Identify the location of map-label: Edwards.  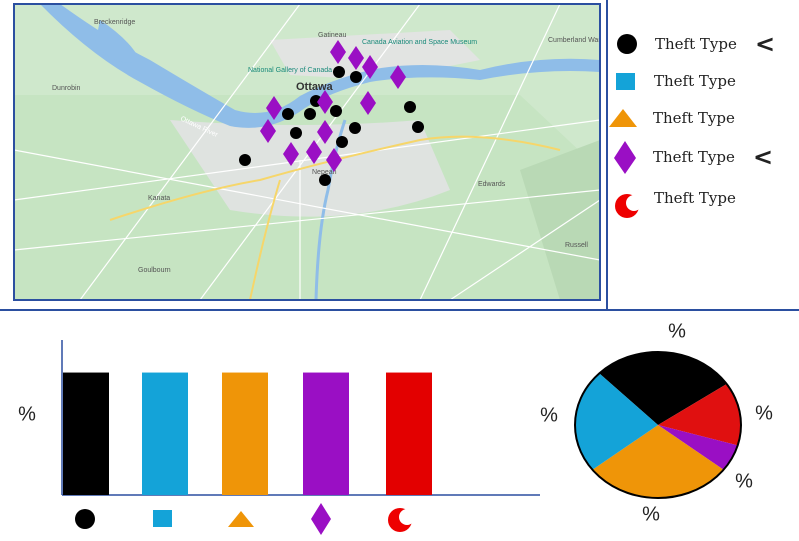
(492, 184).